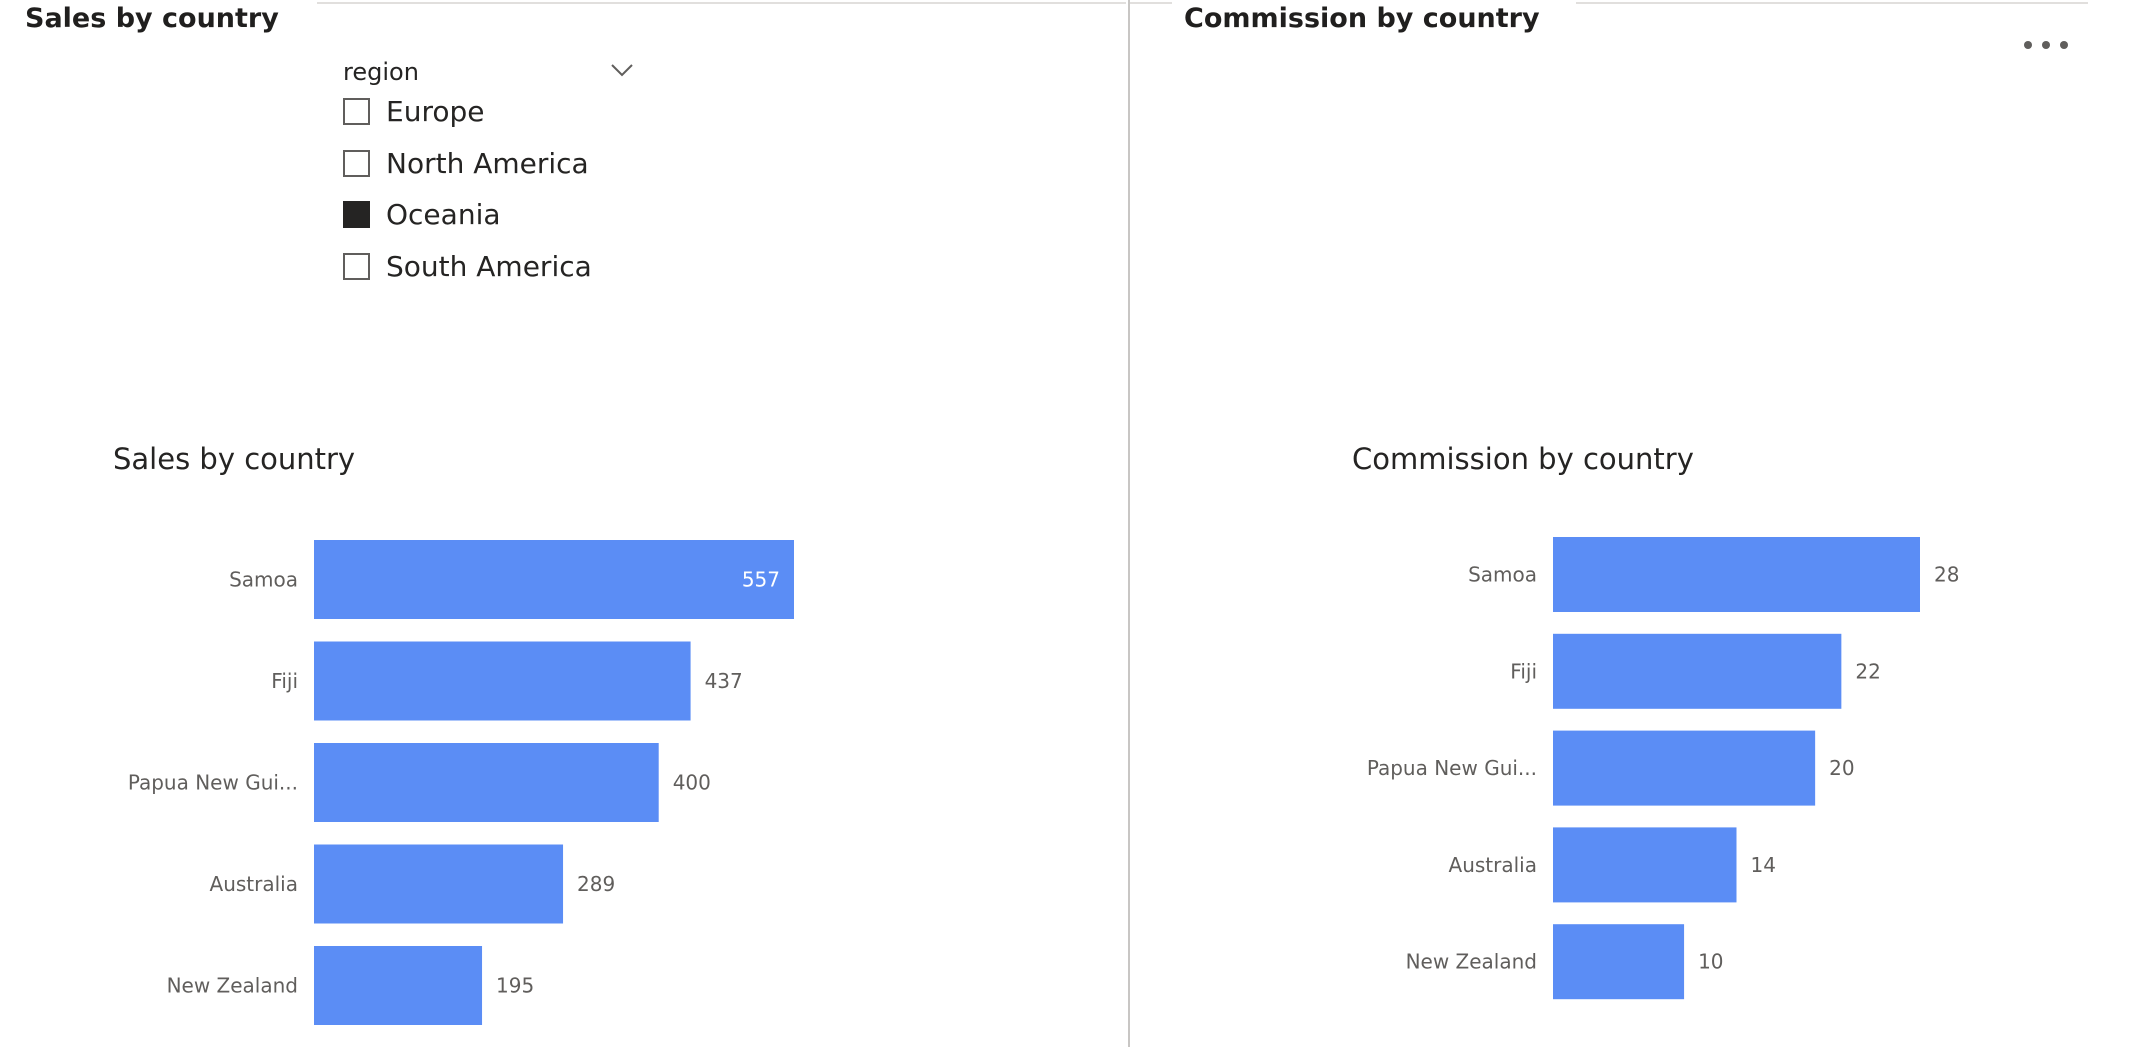  Describe the element at coordinates (563, 3) in the screenshot. I see `top-border-left` at that location.